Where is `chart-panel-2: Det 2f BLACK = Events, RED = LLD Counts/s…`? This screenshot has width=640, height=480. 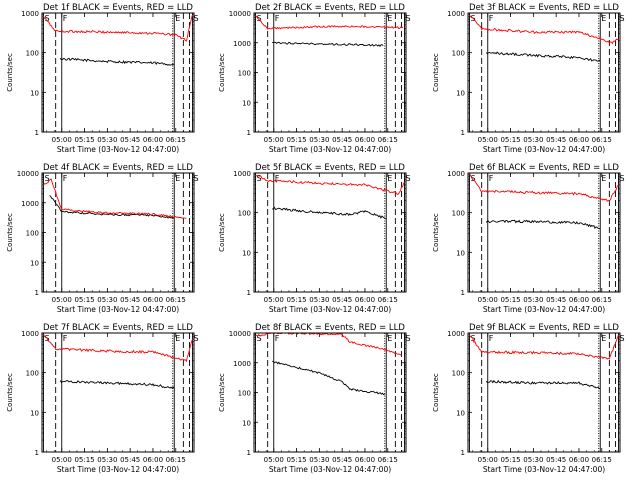 chart-panel-2: Det 2f BLACK = Events, RED = LLD Counts/s… is located at coordinates (314, 78).